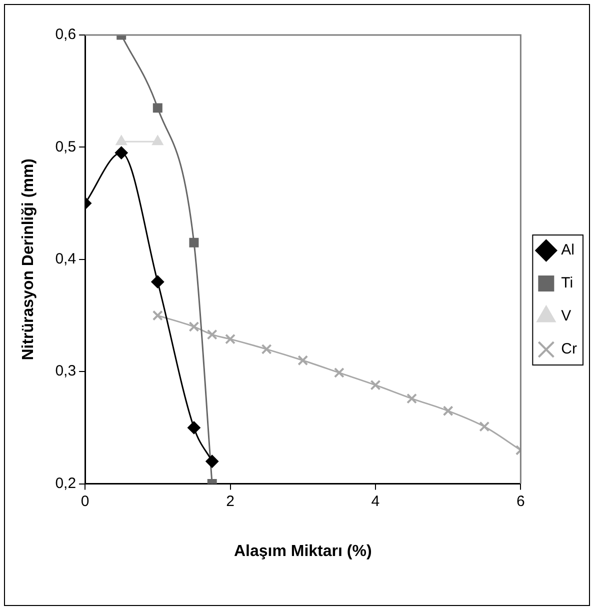 This screenshot has height=610, width=594. I want to click on x-tick-label: 2, so click(230, 501).